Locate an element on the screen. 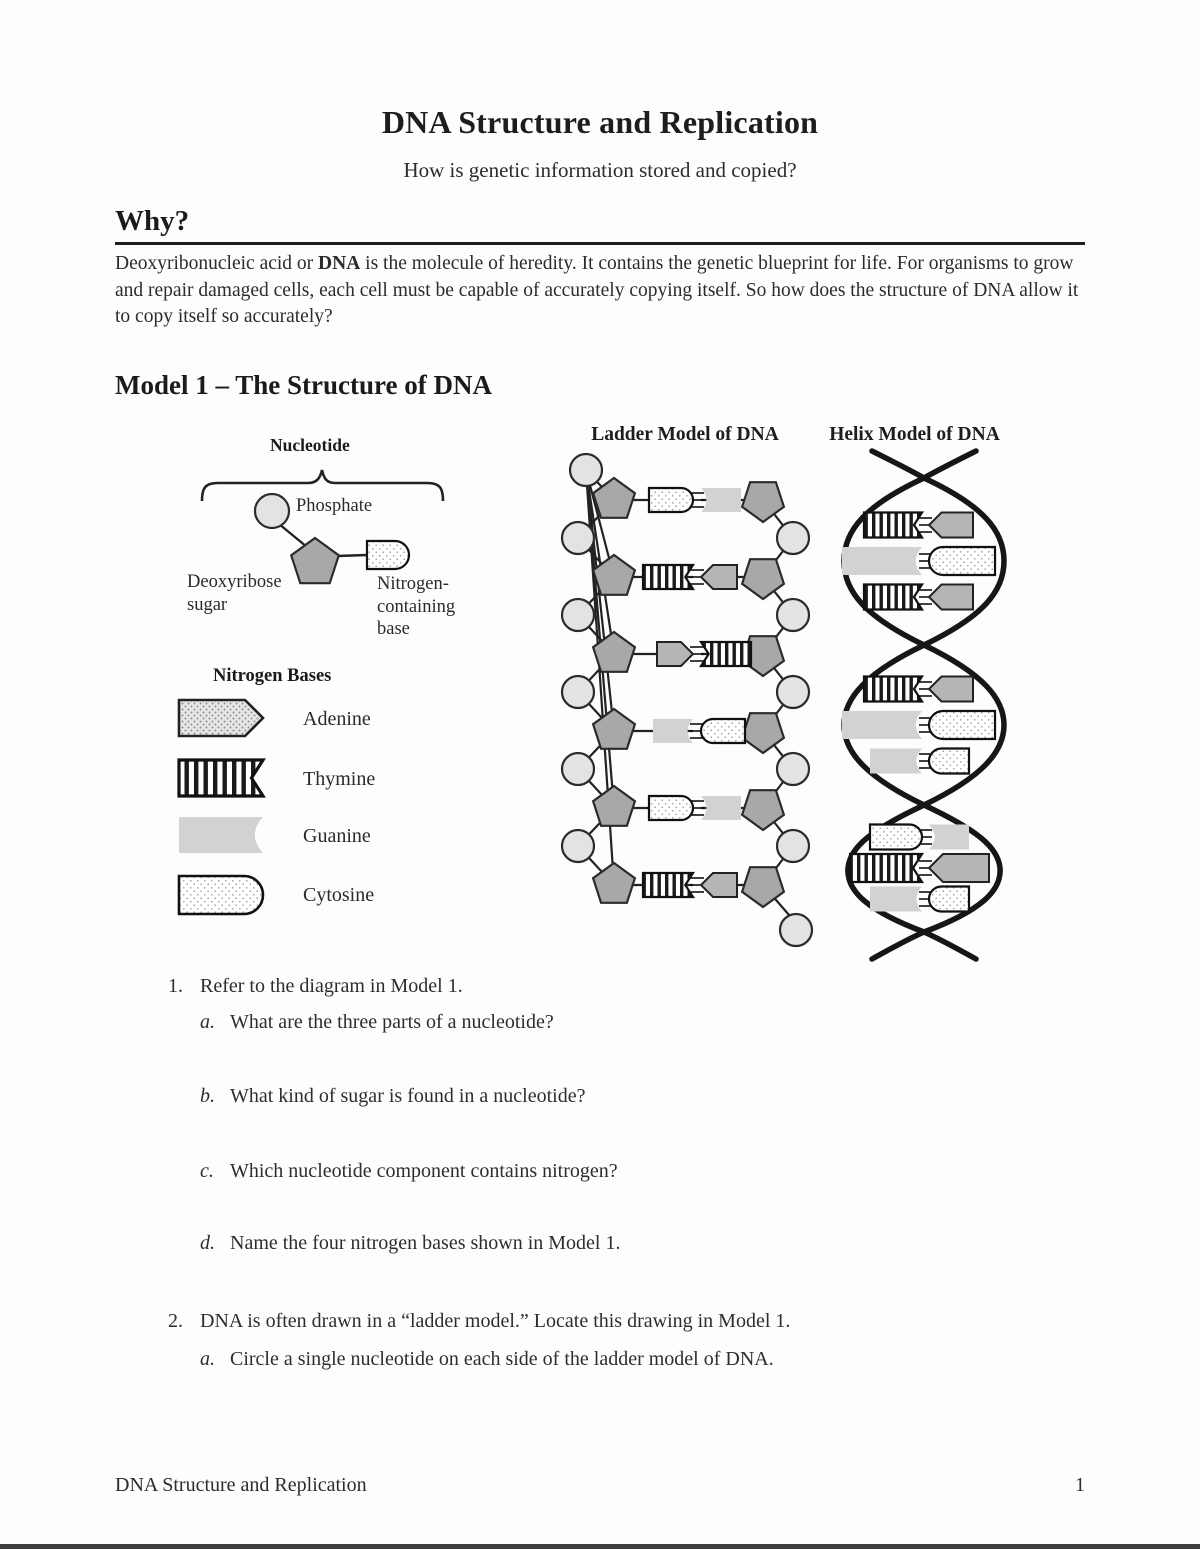 The image size is (1200, 1549). legend-item-cytosine: Cytosine is located at coordinates (274, 895).